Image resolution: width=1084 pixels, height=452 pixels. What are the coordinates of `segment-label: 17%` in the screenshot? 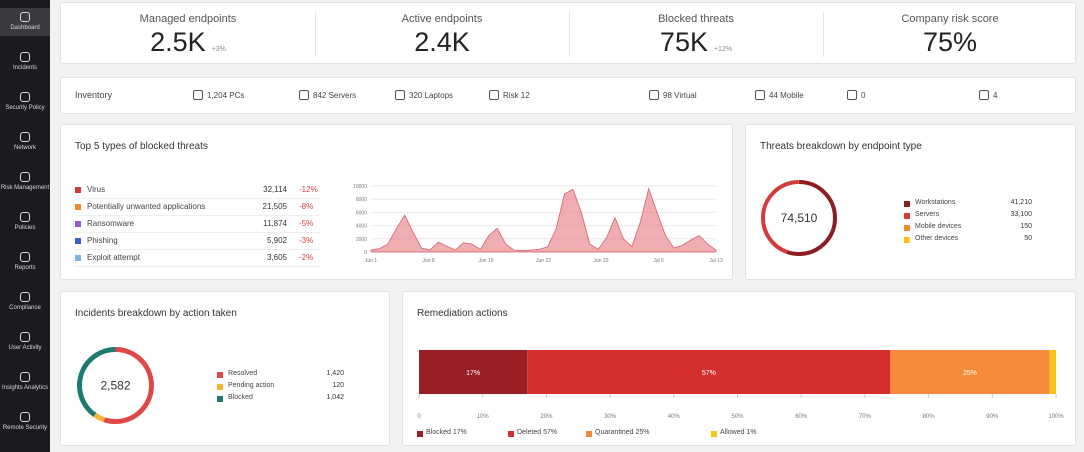 It's located at (473, 373).